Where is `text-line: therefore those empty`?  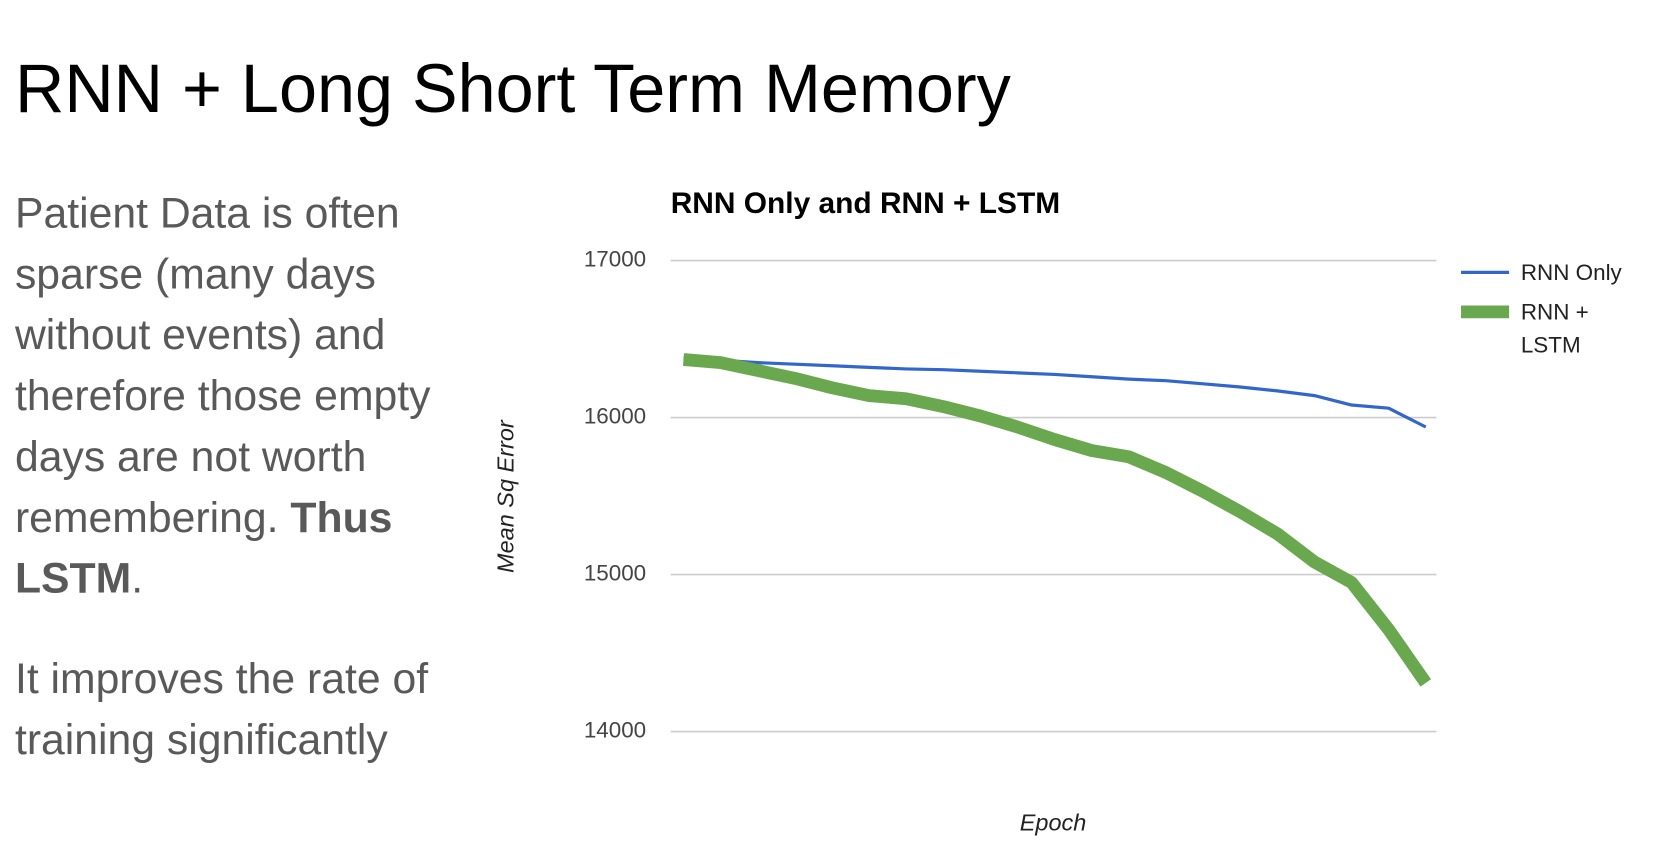
text-line: therefore those empty is located at coordinates (222, 396).